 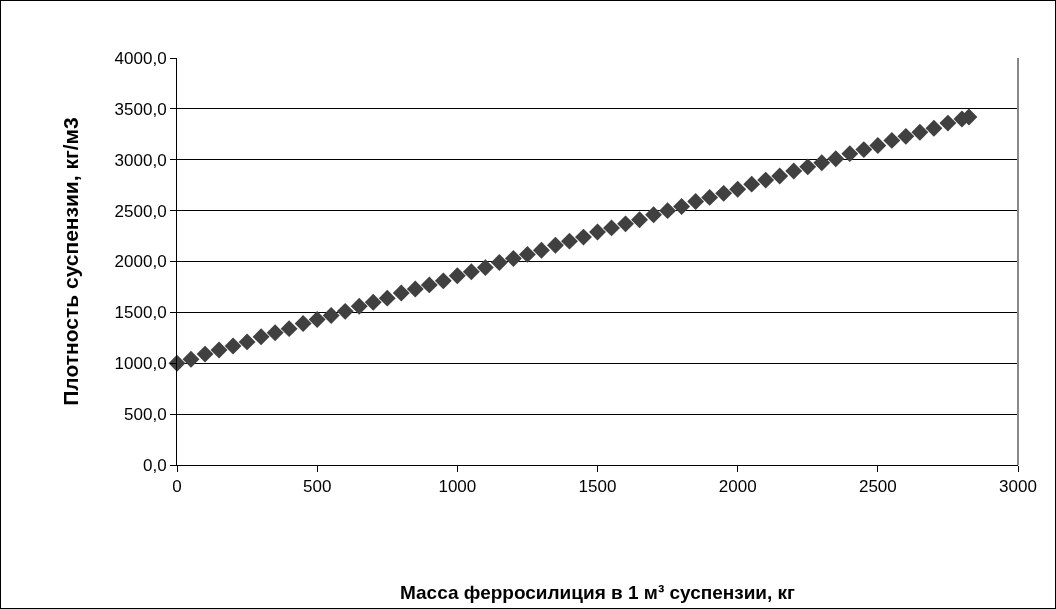 I want to click on x-axis-title: Масса ферросилиция в 1 м³ суспензии, кг, so click(x=597, y=593).